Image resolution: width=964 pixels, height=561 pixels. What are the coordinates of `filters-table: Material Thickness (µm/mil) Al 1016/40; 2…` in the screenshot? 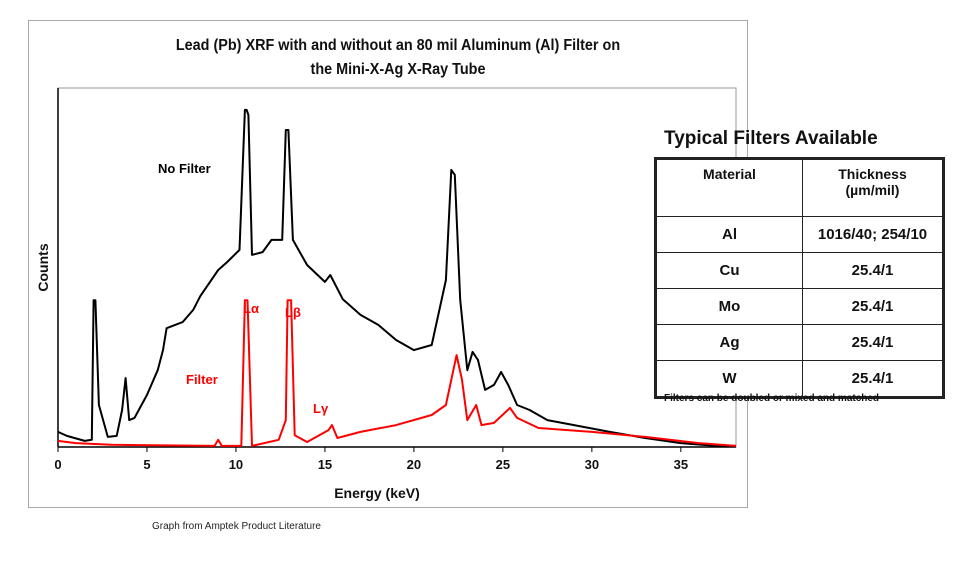 It's located at (799, 278).